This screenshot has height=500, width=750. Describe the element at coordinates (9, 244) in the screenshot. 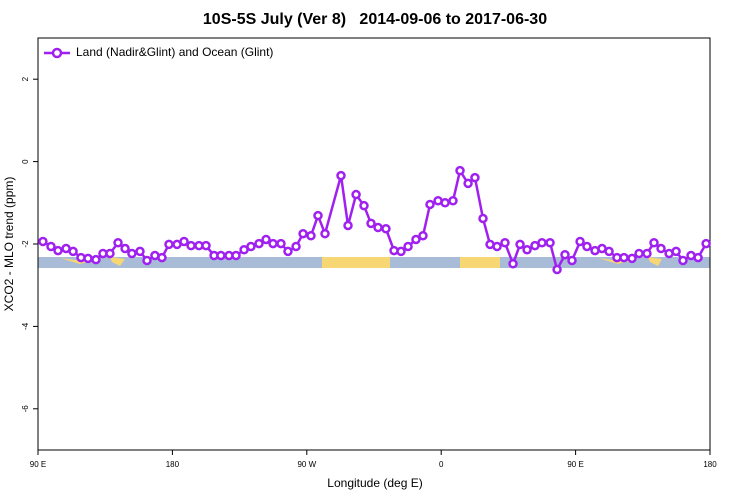

I see `y-axis-label: XCO2 - MLO trend (ppm)` at that location.